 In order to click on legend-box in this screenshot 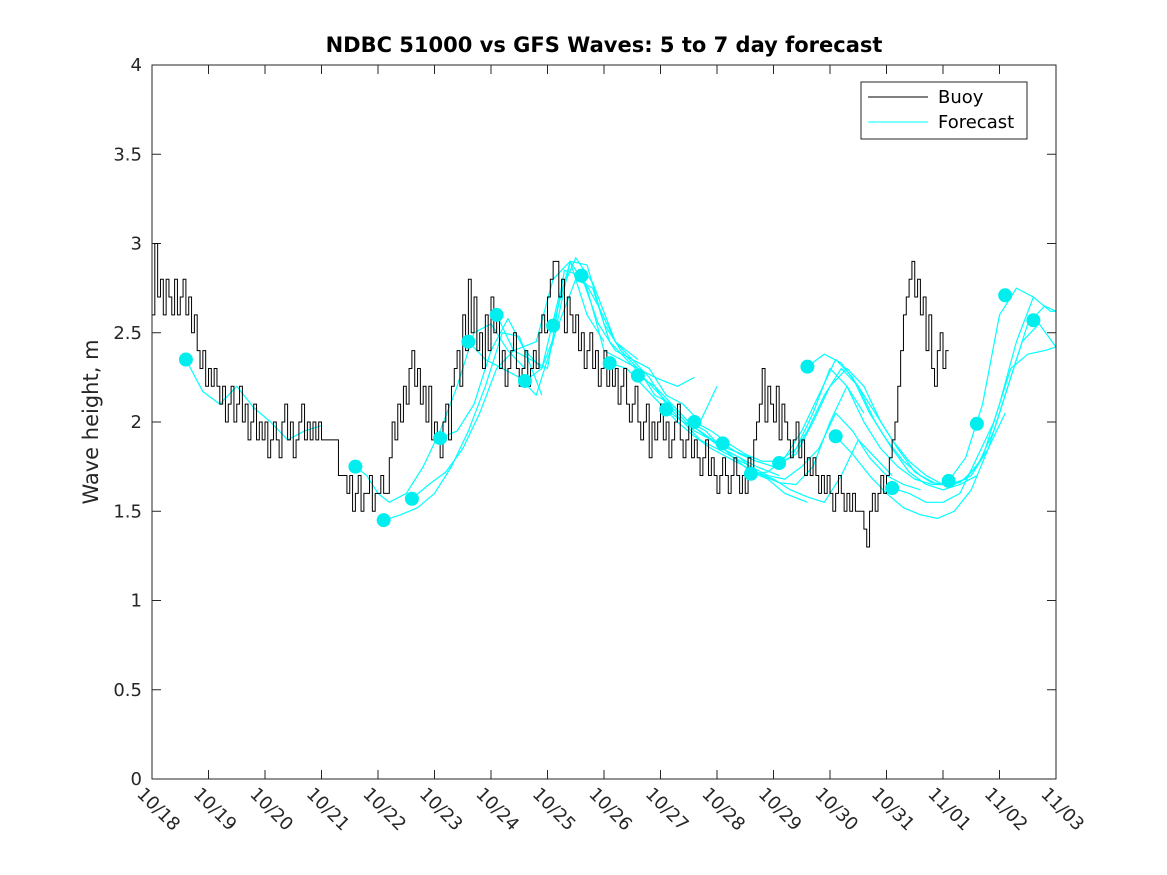, I will do `click(944, 110)`.